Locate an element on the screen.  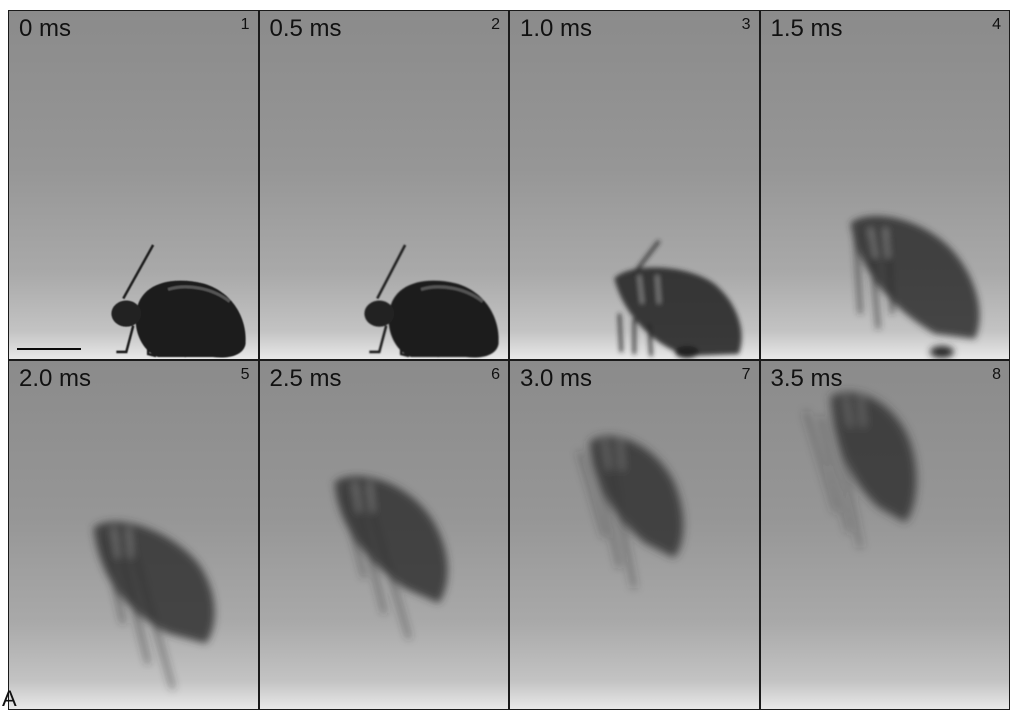
frame-number: 5 is located at coordinates (245, 374).